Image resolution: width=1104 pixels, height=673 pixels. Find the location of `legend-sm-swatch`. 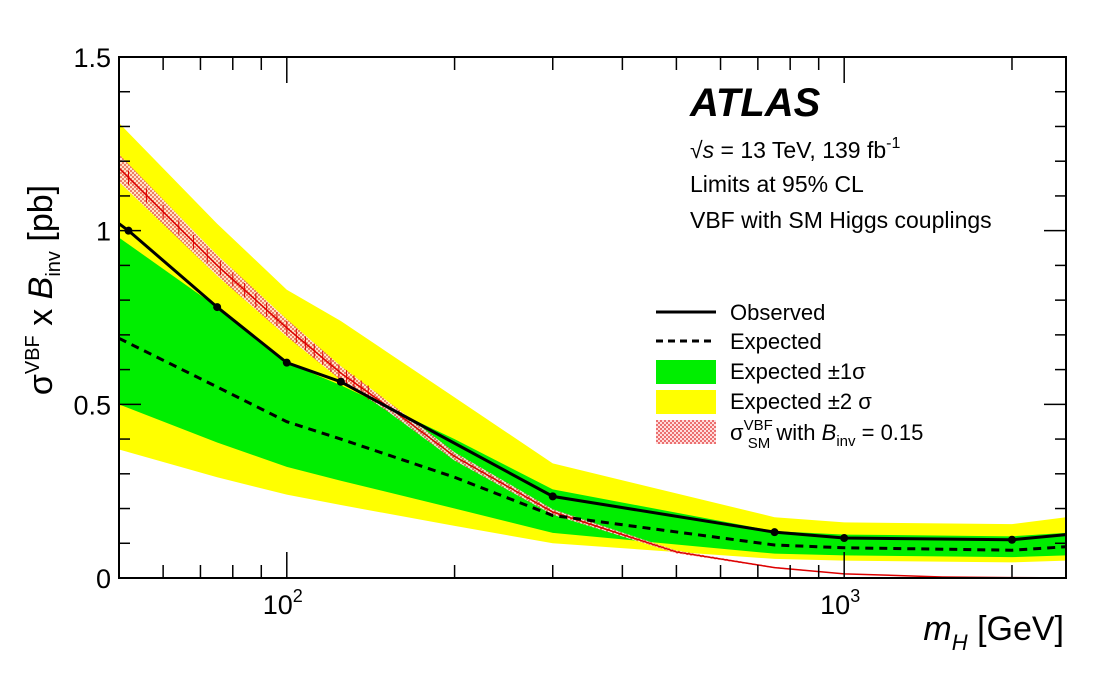

legend-sm-swatch is located at coordinates (686, 432).